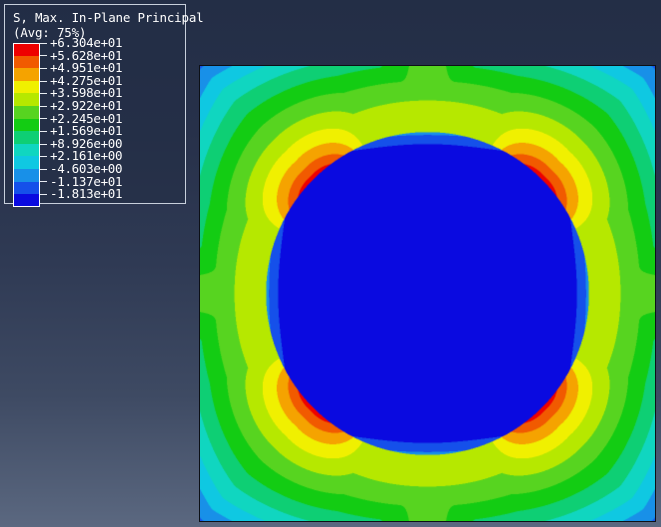 This screenshot has height=527, width=661. What do you see at coordinates (86, 181) in the screenshot?
I see `legend-value-label: -1.137e+01` at bounding box center [86, 181].